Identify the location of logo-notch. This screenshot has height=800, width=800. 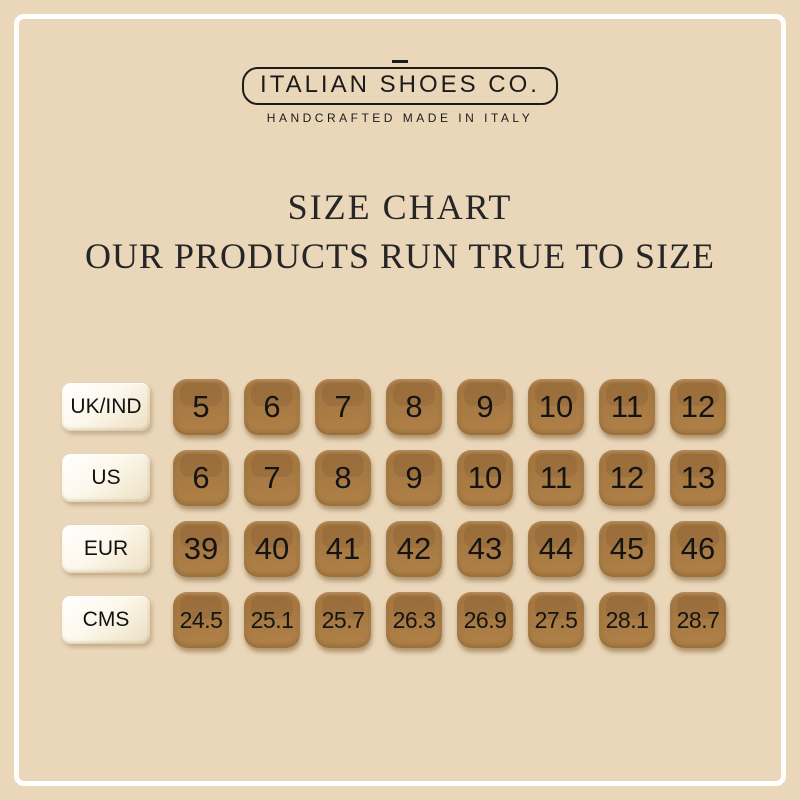
(400, 61).